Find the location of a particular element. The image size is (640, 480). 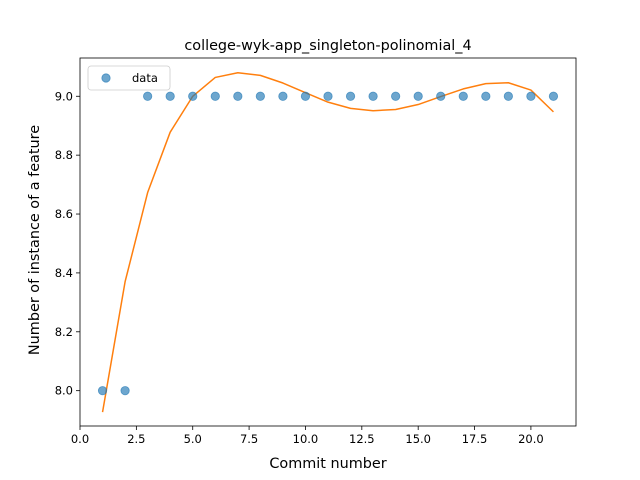

x-tick-label: 15.0 is located at coordinates (418, 439).